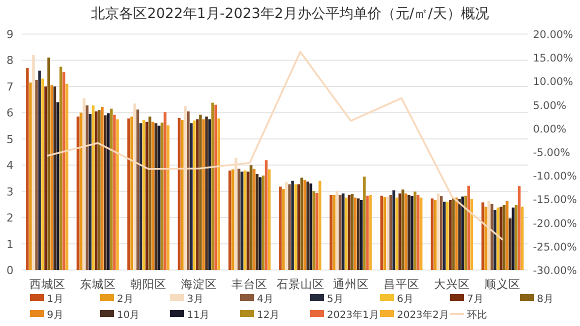  I want to click on y-tick-label: 5, so click(10, 139).